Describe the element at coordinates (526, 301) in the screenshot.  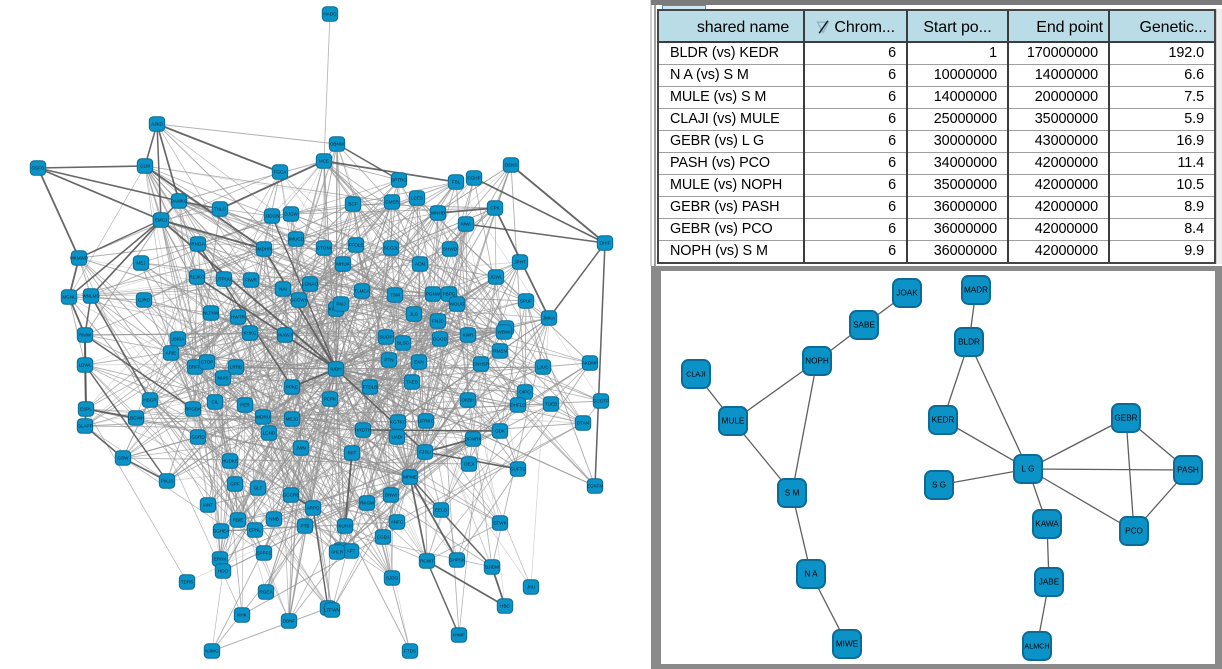
I see `svg-text: SPUF` at that location.